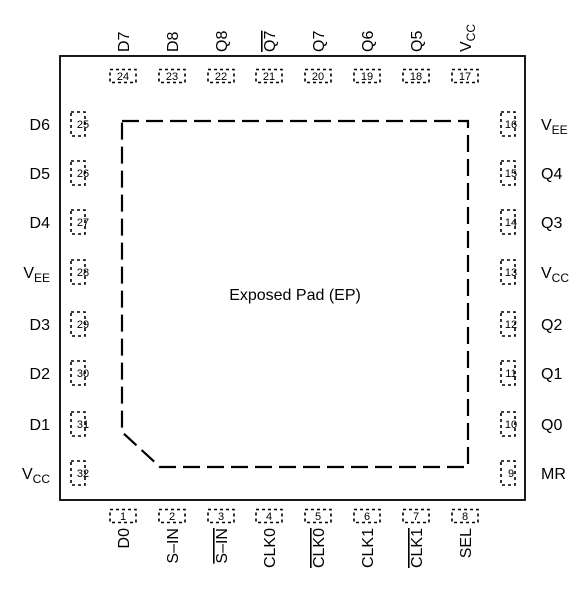  I want to click on pin-label-32: VCC, so click(36, 476).